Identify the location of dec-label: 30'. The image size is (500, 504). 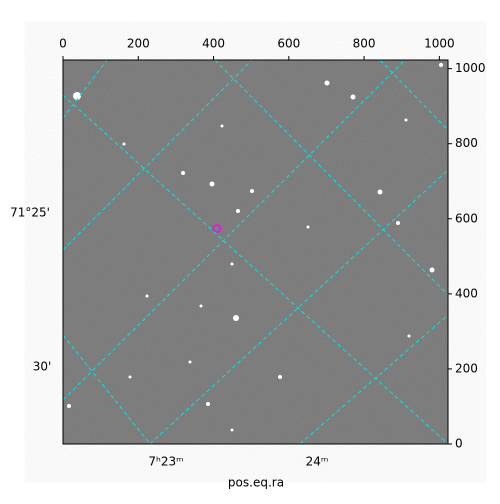
(42, 367).